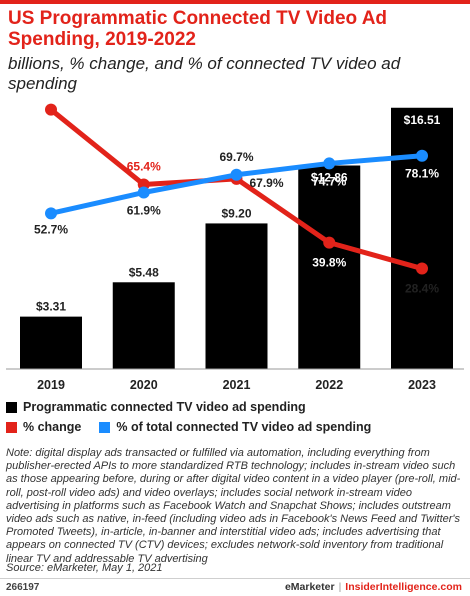  I want to click on bar-value-label-2019: $3.31, so click(51, 307).